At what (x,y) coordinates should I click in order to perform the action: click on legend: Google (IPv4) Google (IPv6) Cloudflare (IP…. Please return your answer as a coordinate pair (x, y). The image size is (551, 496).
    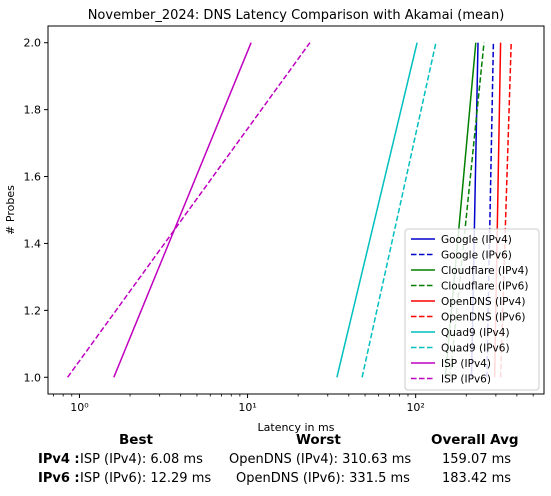
    Looking at the image, I should click on (472, 309).